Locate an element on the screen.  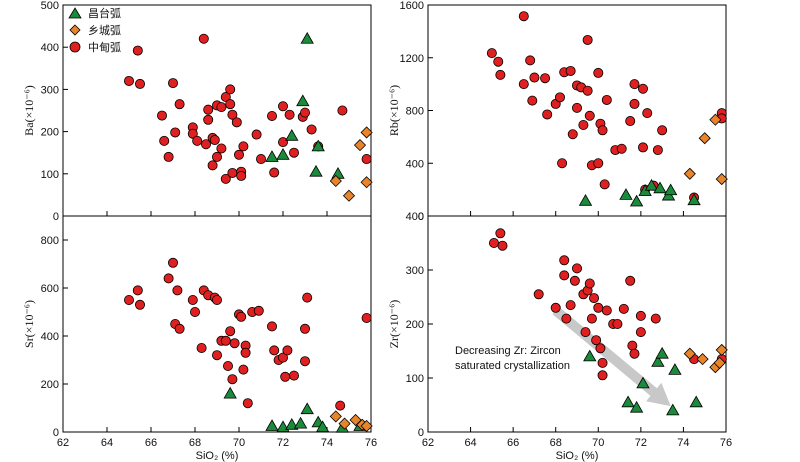
series-xiangcheng is located at coordinates (351, 164).